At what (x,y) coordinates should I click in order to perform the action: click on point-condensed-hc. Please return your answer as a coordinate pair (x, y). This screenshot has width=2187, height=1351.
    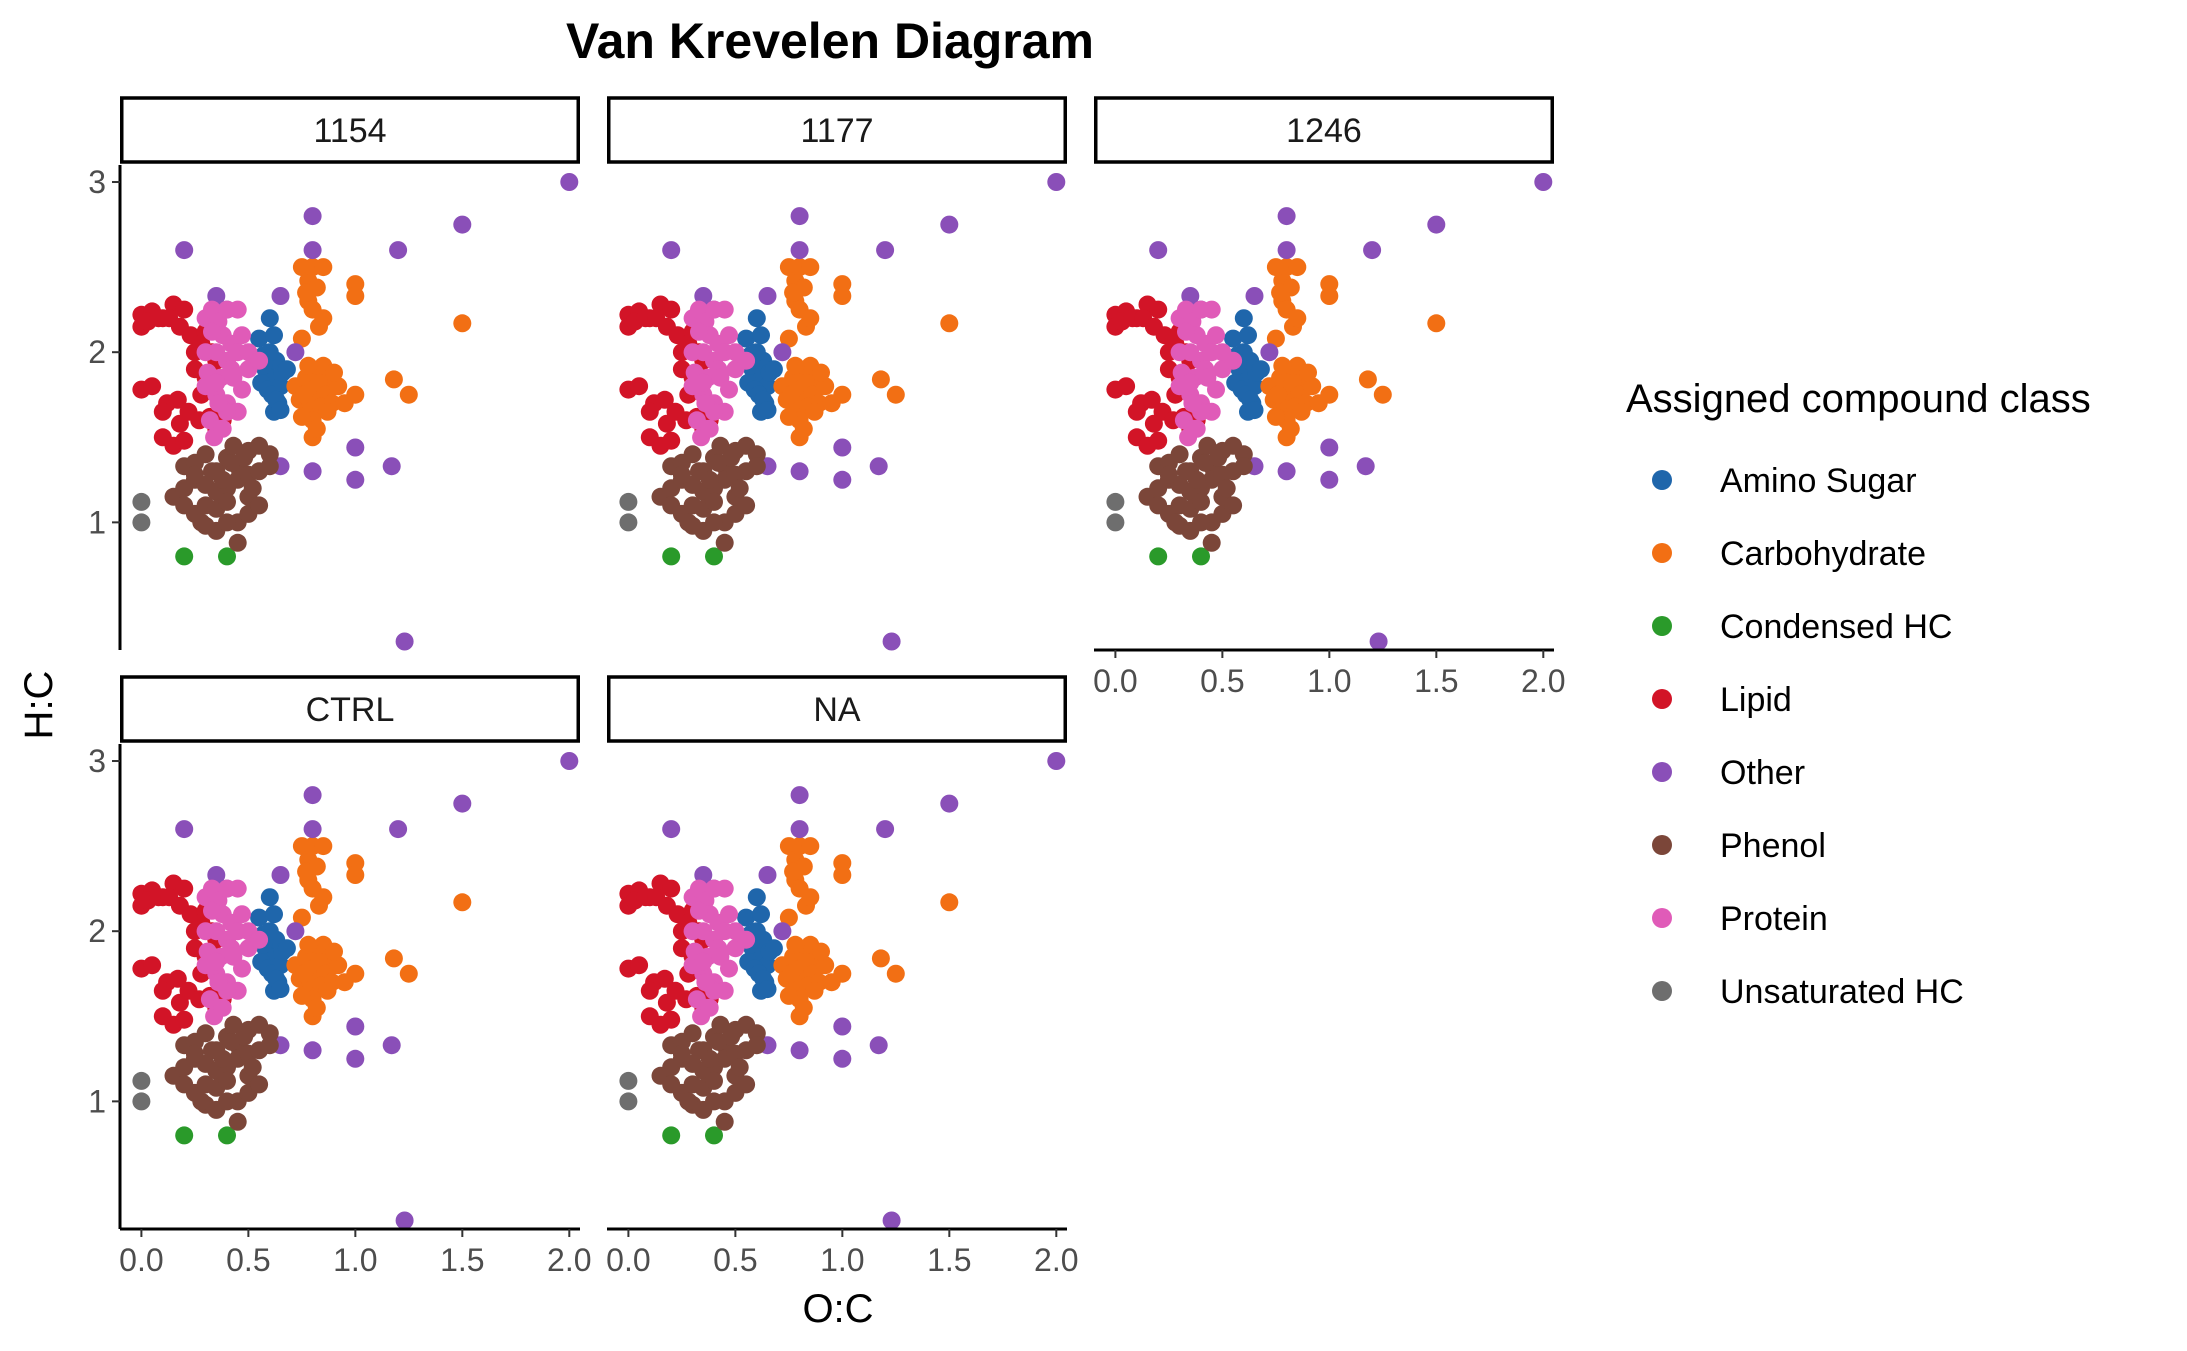
    Looking at the image, I should click on (671, 1135).